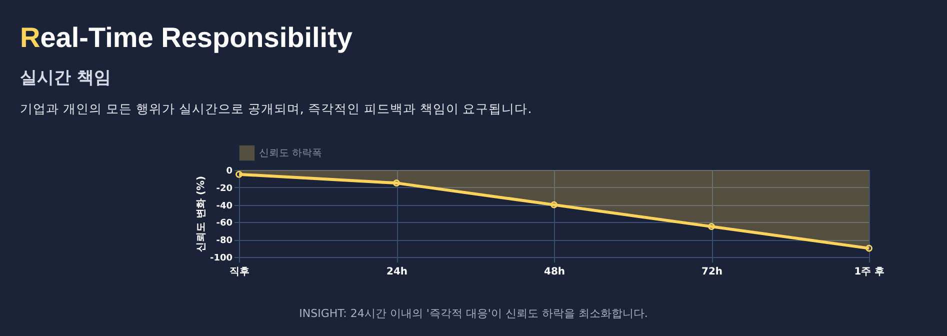  I want to click on legend-label: 신뢰도 하락폭, so click(290, 153).